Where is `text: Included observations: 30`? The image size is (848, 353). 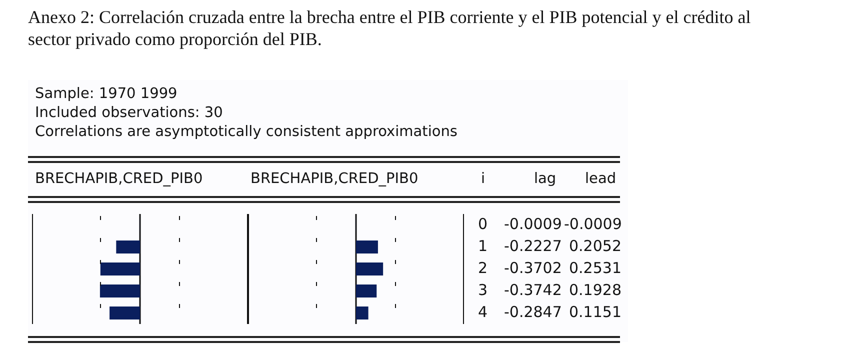 text: Included observations: 30 is located at coordinates (129, 113).